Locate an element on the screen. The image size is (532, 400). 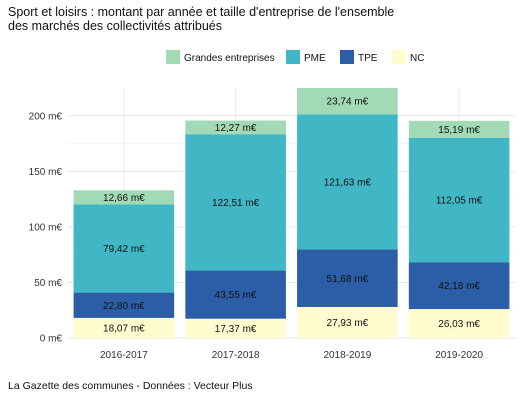
data-label: 79,42 m€ is located at coordinates (124, 249).